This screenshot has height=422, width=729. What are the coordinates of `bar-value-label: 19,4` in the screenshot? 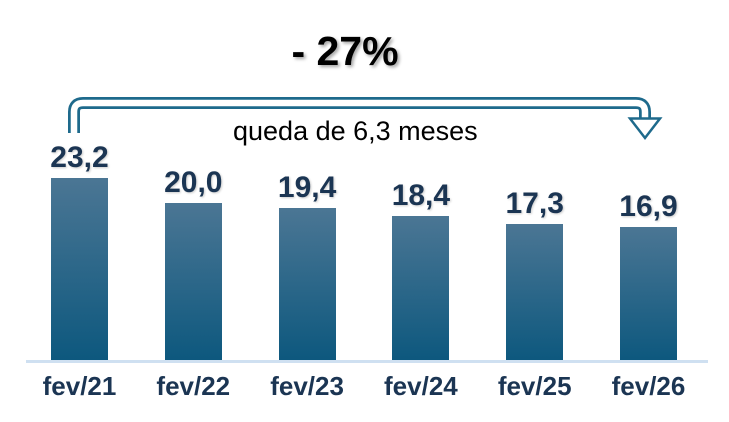 It's located at (307, 187).